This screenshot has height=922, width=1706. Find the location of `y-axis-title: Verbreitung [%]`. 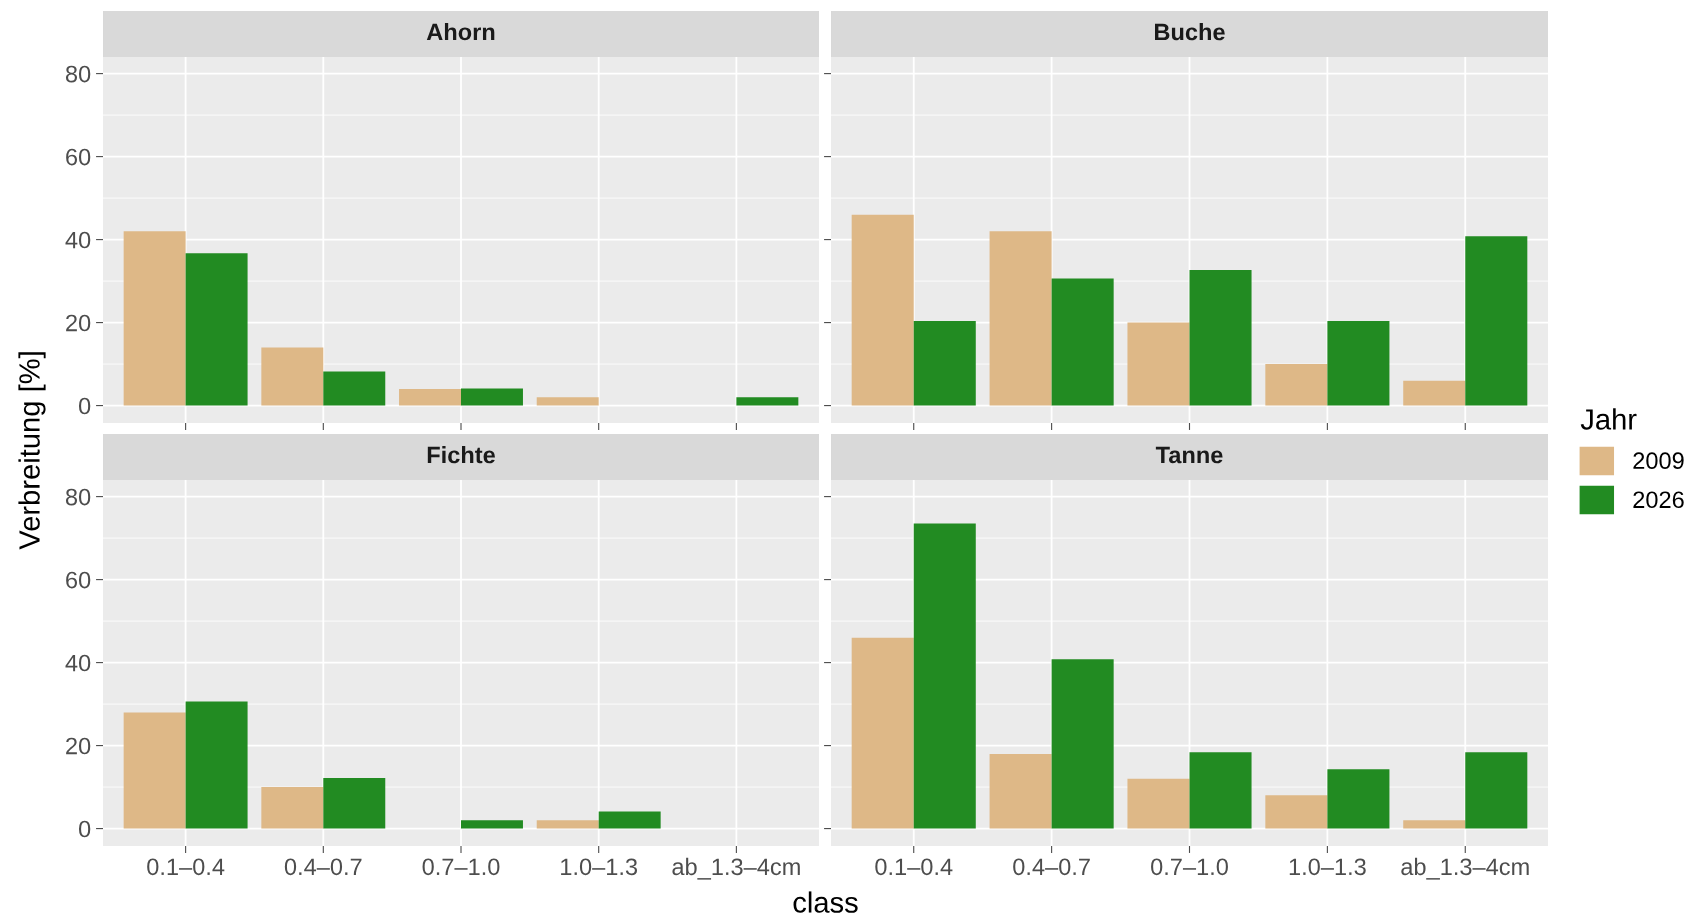

y-axis-title: Verbreitung [%] is located at coordinates (32, 451).